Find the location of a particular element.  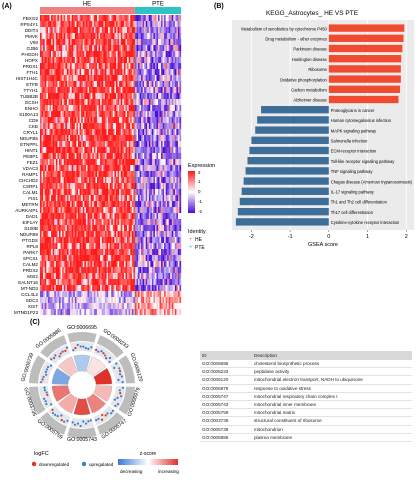

gsea-bar-label: Human cytomegalovirus infection is located at coordinates (361, 120).